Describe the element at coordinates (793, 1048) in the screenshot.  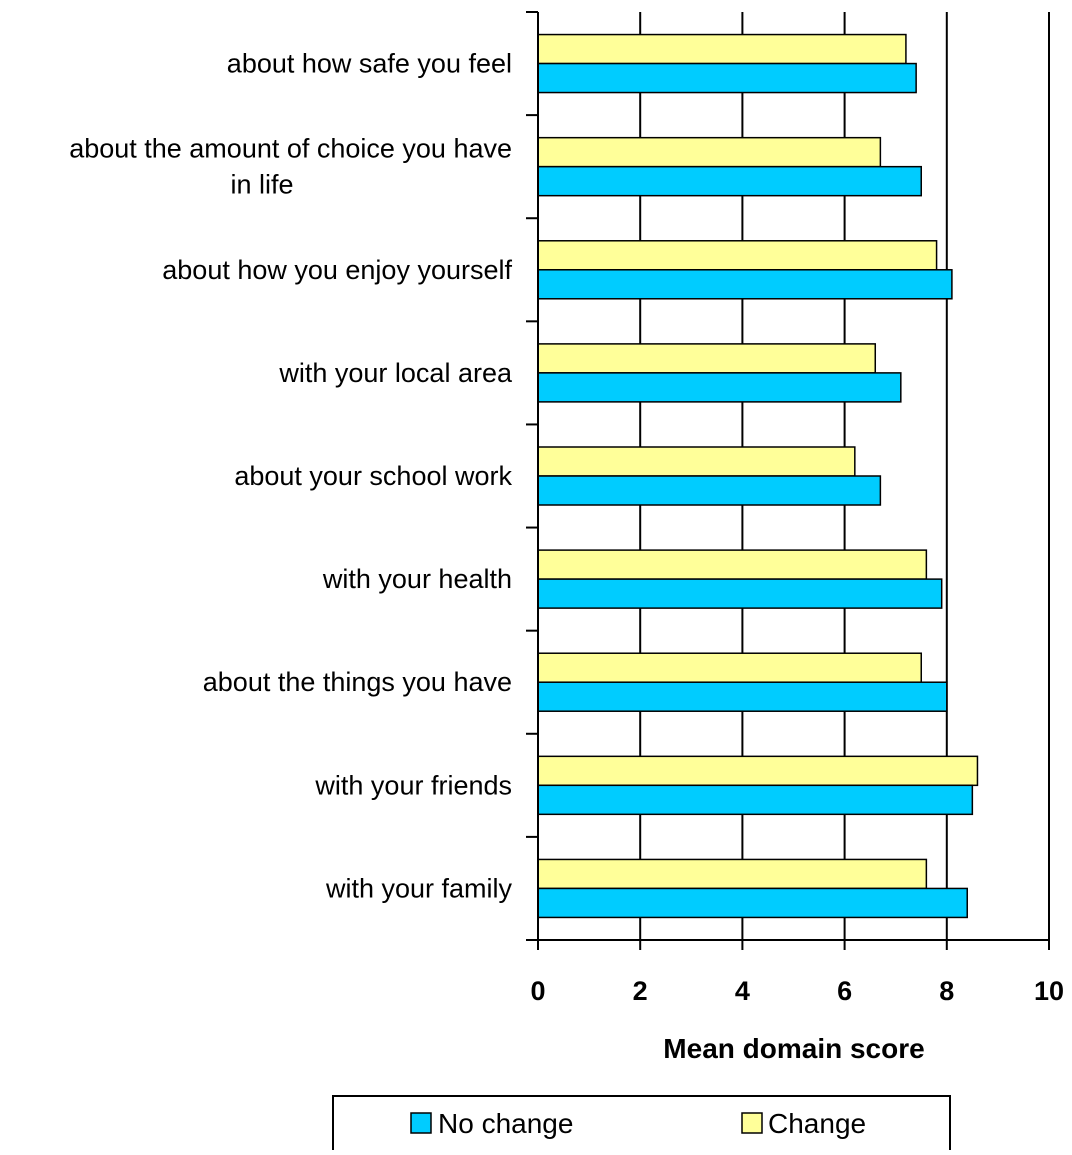
I see `x-axis-title: Mean domain score` at that location.